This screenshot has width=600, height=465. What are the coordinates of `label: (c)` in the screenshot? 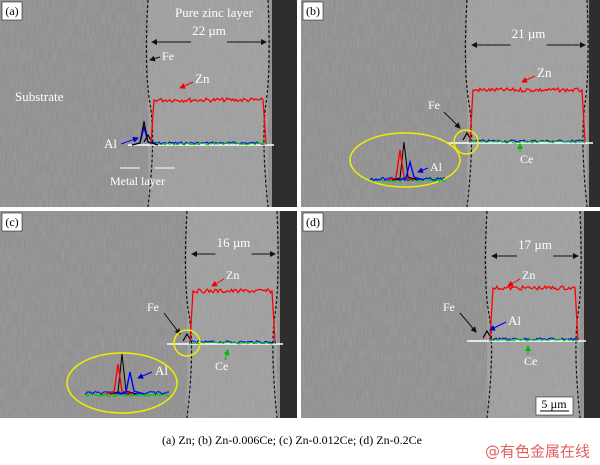 It's located at (11, 222).